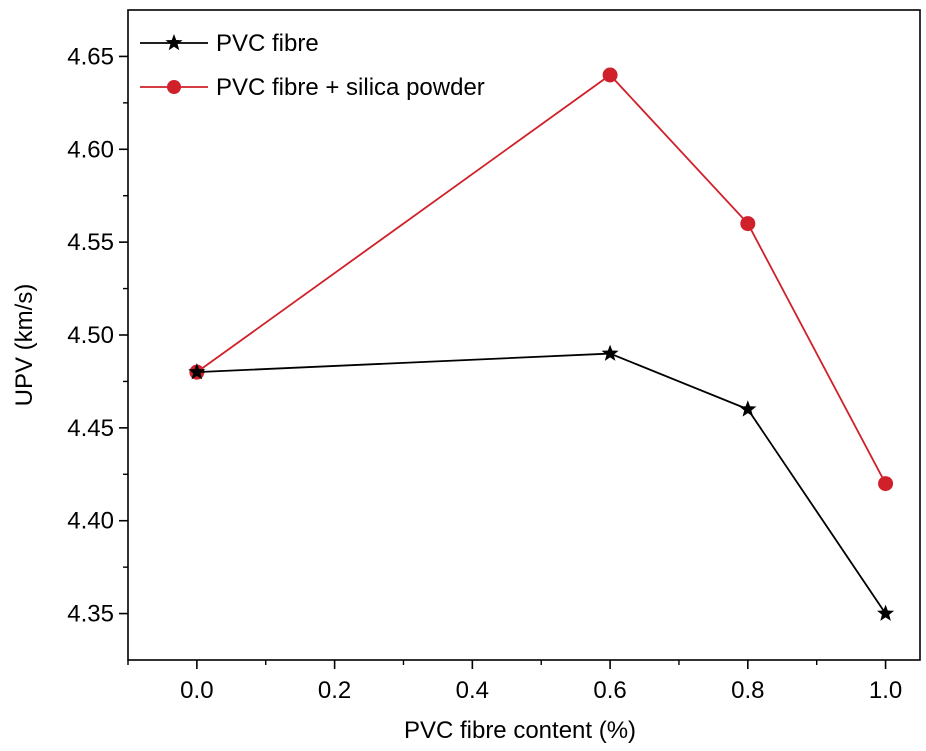 This screenshot has width=926, height=751. What do you see at coordinates (90, 614) in the screenshot?
I see `y-tick-label: 4.35` at bounding box center [90, 614].